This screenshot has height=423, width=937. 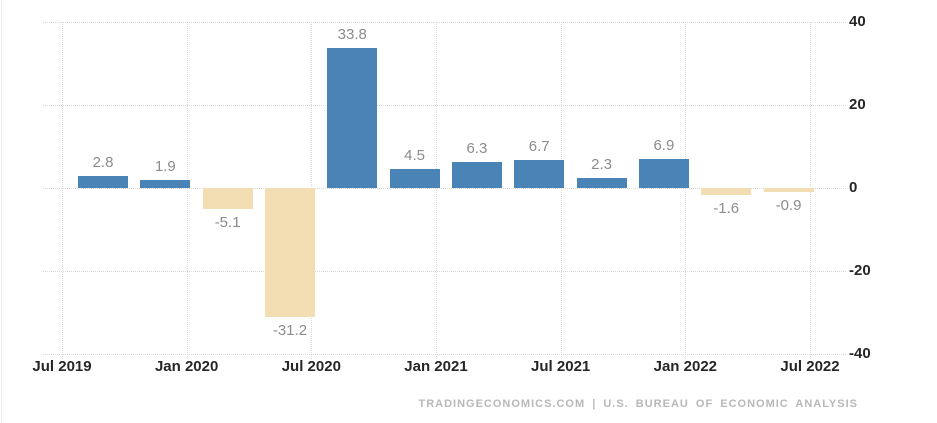 What do you see at coordinates (857, 21) in the screenshot?
I see `y-tick-label: 40` at bounding box center [857, 21].